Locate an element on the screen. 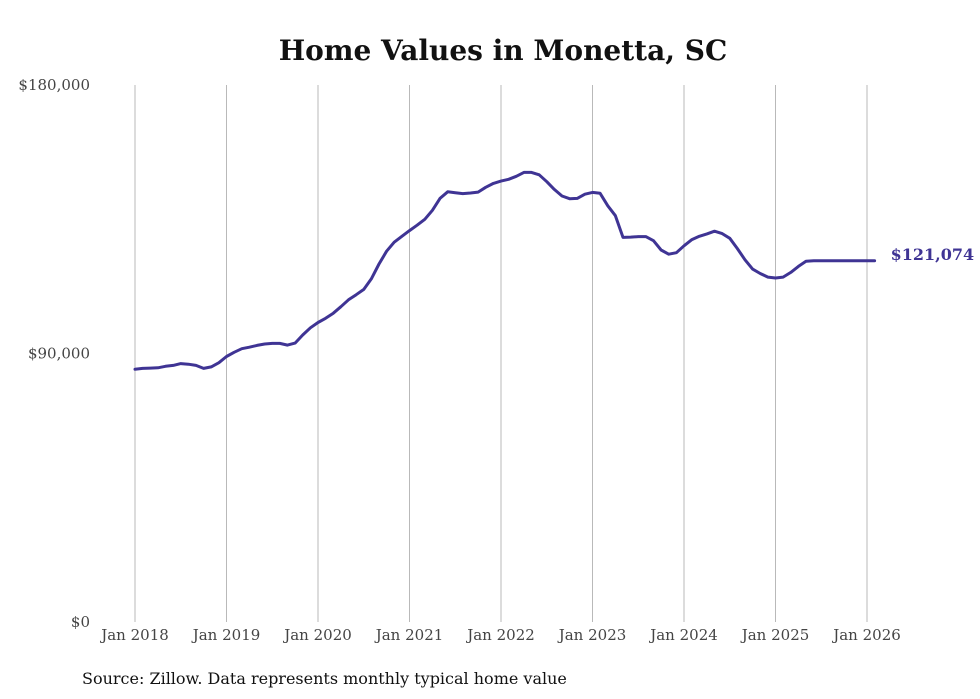 This screenshot has width=980, height=699. x-tick-label: Jan 2022 is located at coordinates (500, 635).